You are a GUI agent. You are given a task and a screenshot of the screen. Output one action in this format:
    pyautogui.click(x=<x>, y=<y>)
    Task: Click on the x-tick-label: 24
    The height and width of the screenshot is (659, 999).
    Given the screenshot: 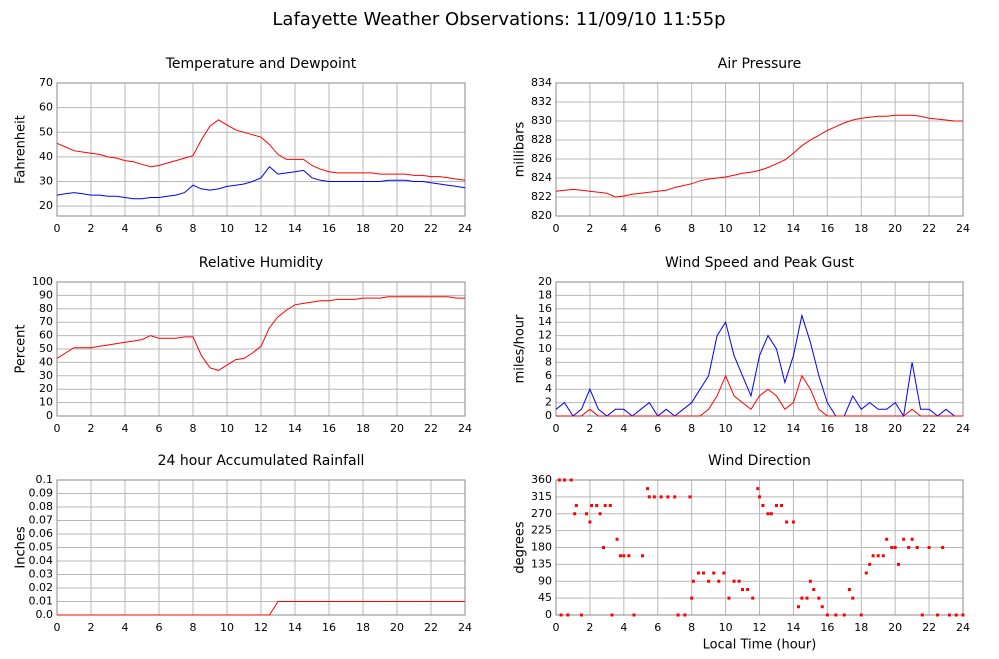 What is the action you would take?
    pyautogui.click(x=465, y=627)
    